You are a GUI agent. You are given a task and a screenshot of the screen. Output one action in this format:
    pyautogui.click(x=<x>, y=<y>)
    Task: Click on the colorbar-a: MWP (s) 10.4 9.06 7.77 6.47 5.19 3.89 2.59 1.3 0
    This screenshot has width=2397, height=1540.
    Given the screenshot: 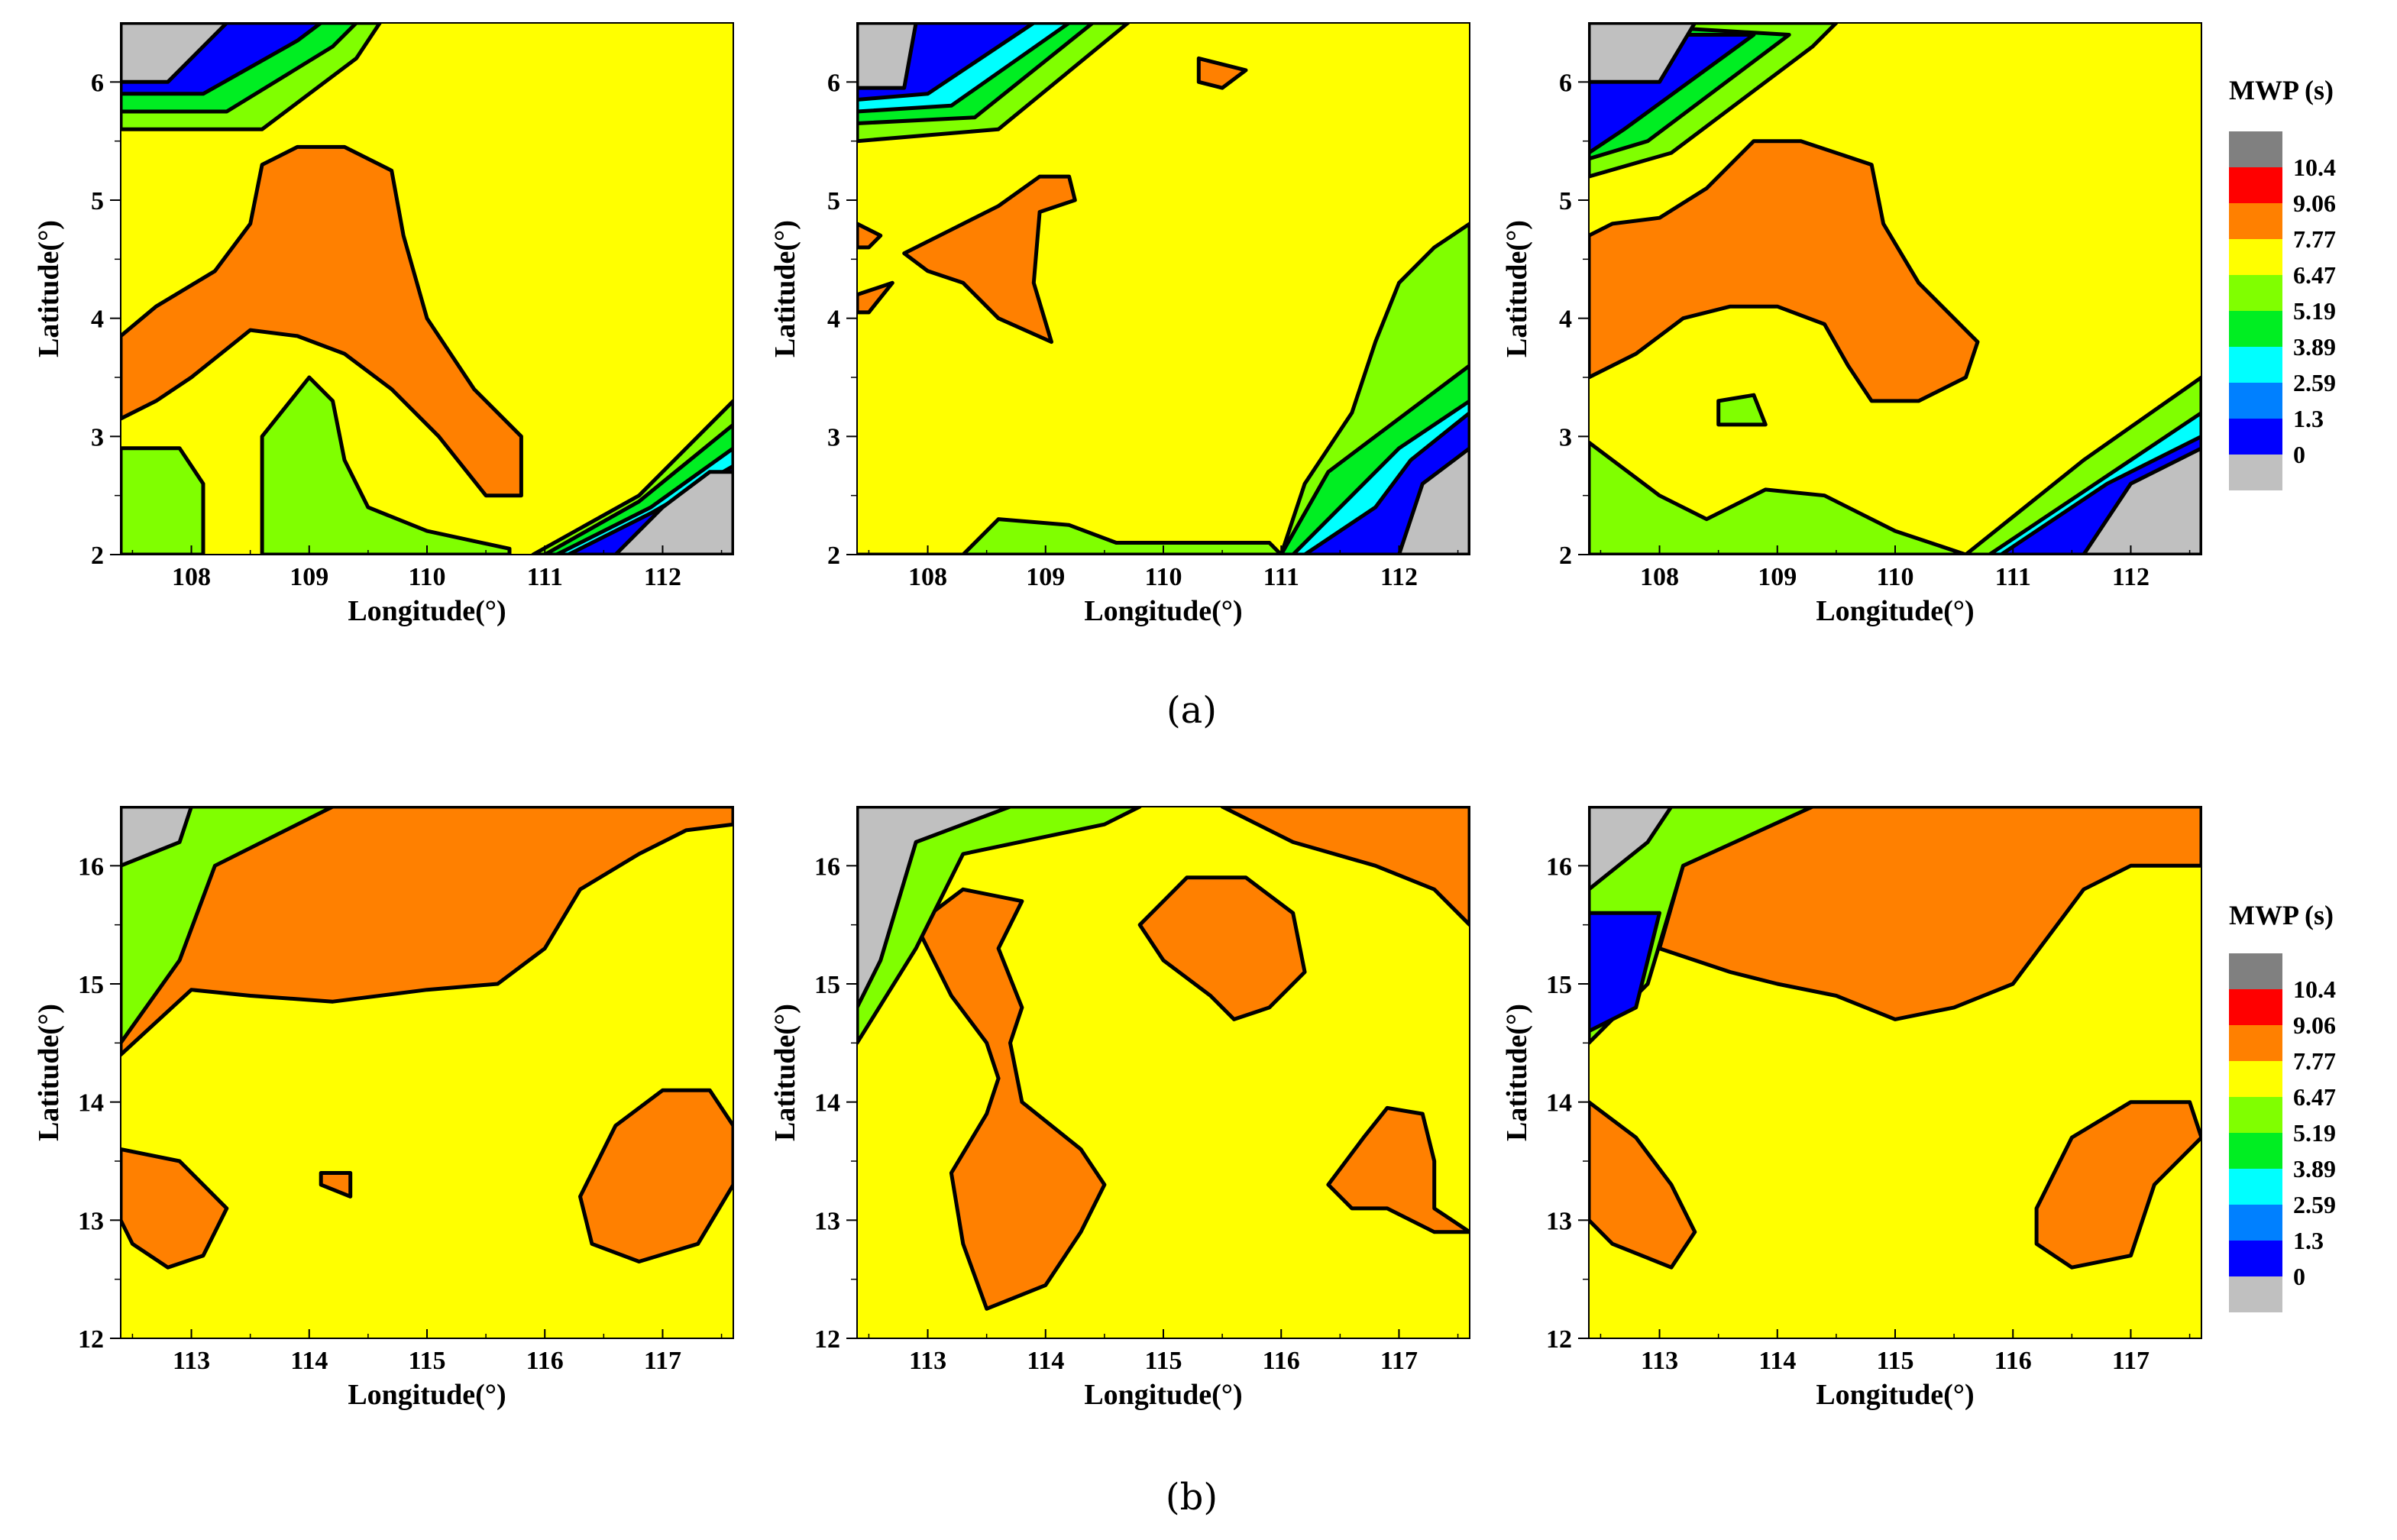 What is the action you would take?
    pyautogui.click(x=2282, y=282)
    